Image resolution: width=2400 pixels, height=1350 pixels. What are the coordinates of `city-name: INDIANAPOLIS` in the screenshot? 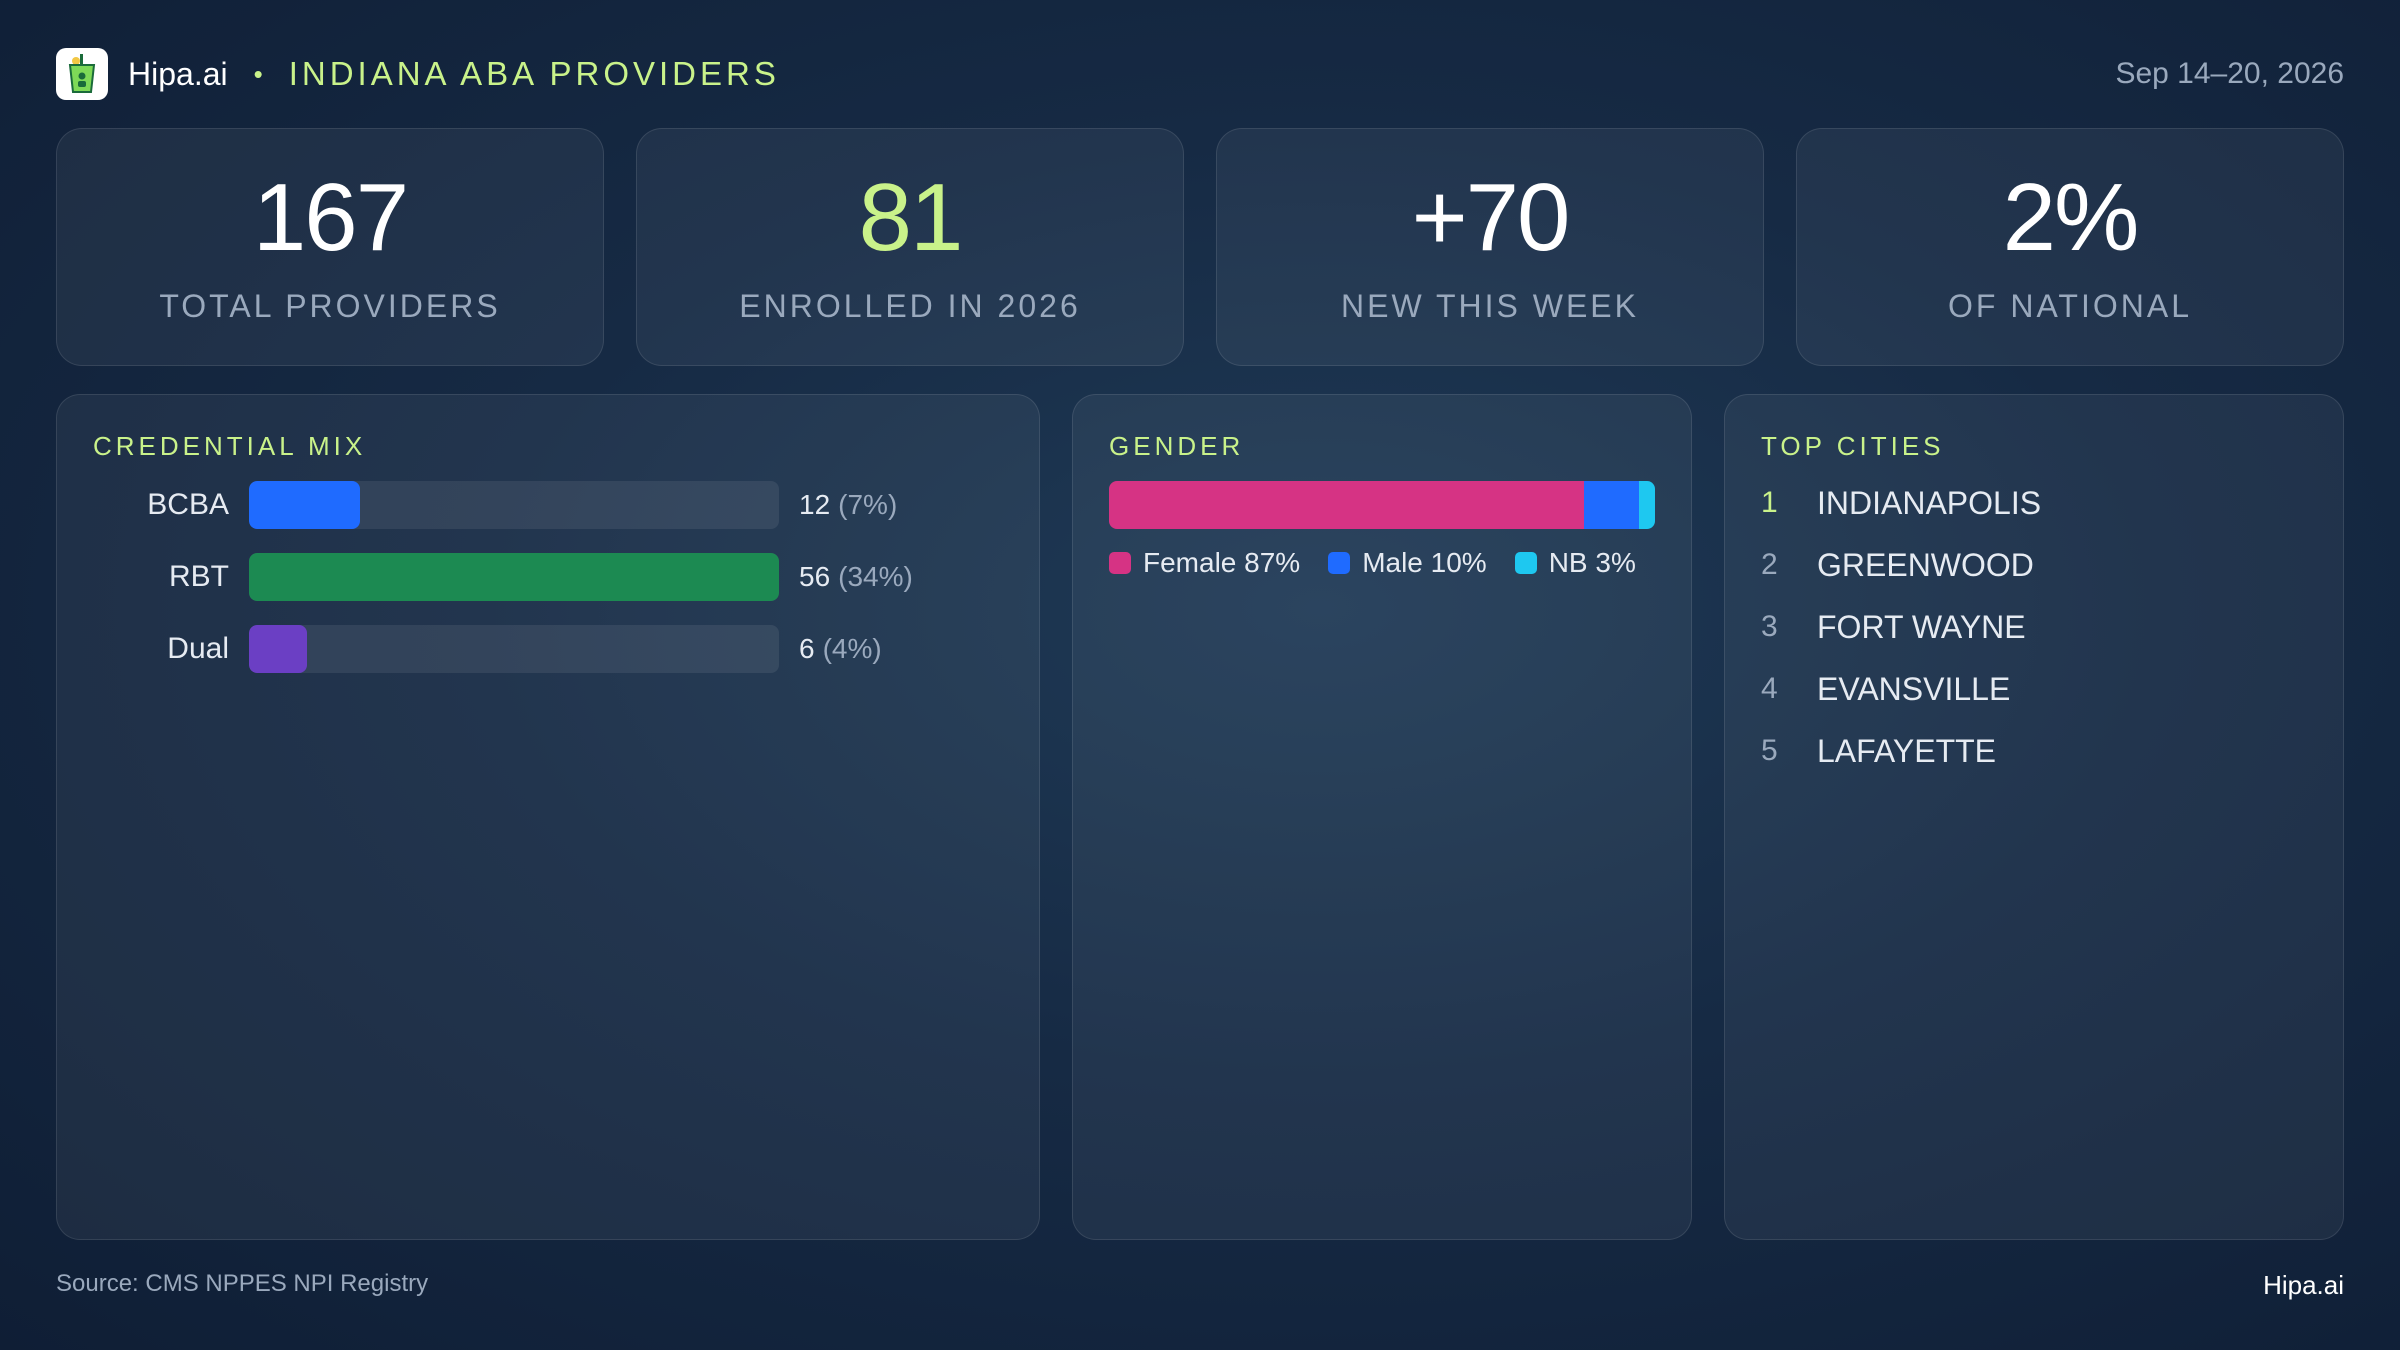 It's located at (1929, 502).